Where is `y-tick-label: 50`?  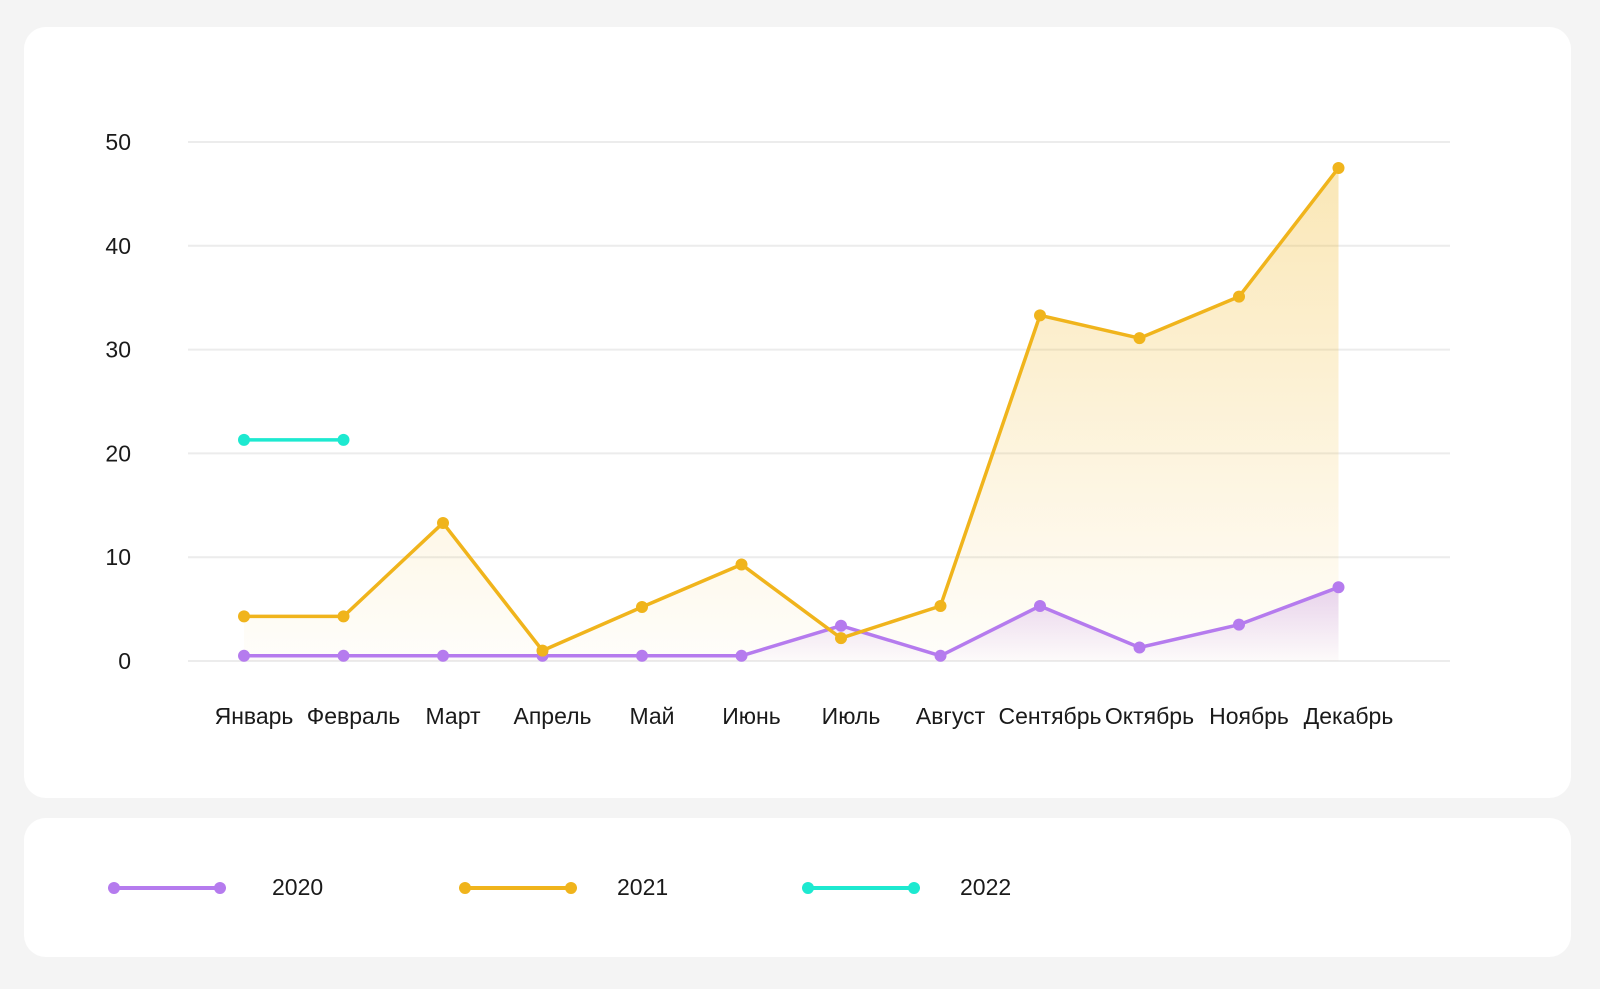
y-tick-label: 50 is located at coordinates (118, 142).